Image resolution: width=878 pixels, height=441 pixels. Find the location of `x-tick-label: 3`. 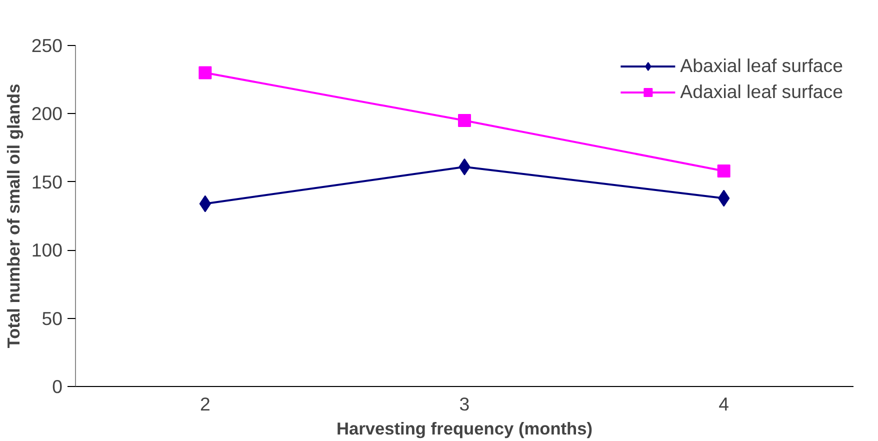

x-tick-label: 3 is located at coordinates (464, 404).